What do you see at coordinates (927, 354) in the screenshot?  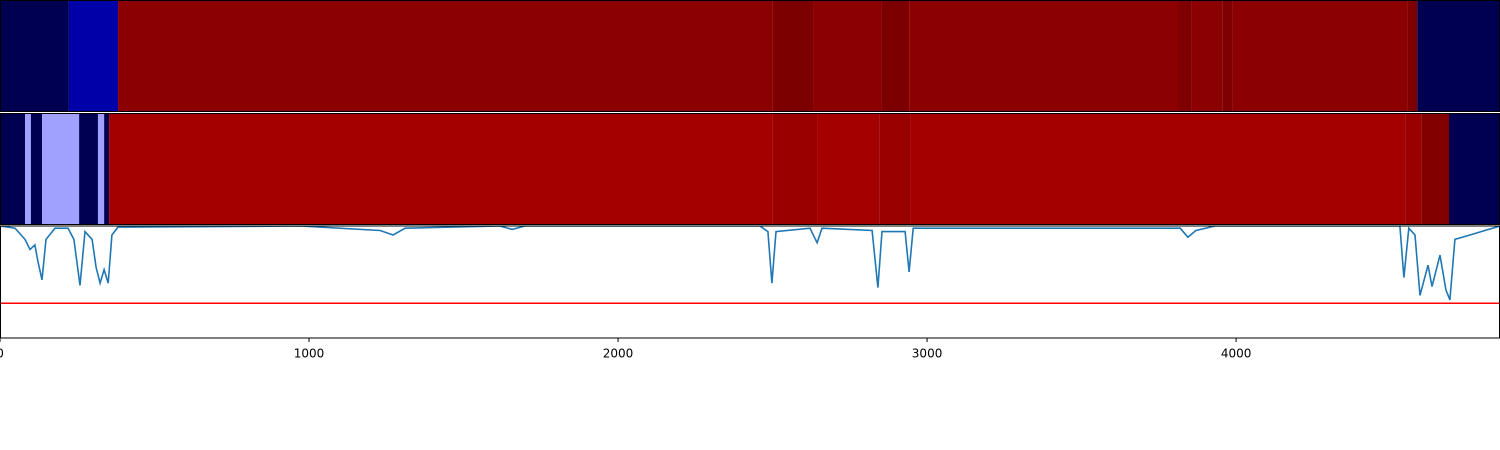 I see `x-tick-label: 3000` at bounding box center [927, 354].